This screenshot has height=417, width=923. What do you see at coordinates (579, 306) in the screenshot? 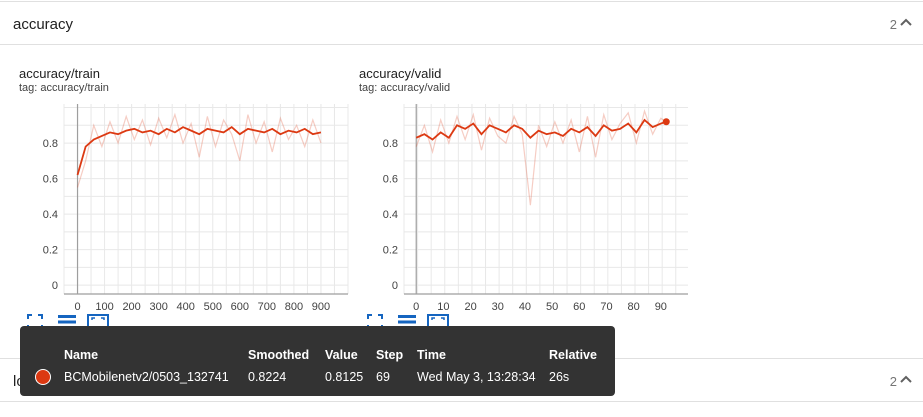
I see `x-tick-label: 60` at bounding box center [579, 306].